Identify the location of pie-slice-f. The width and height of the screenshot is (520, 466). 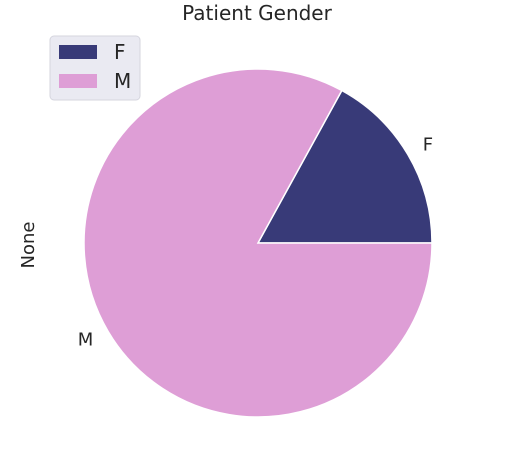
(344, 166).